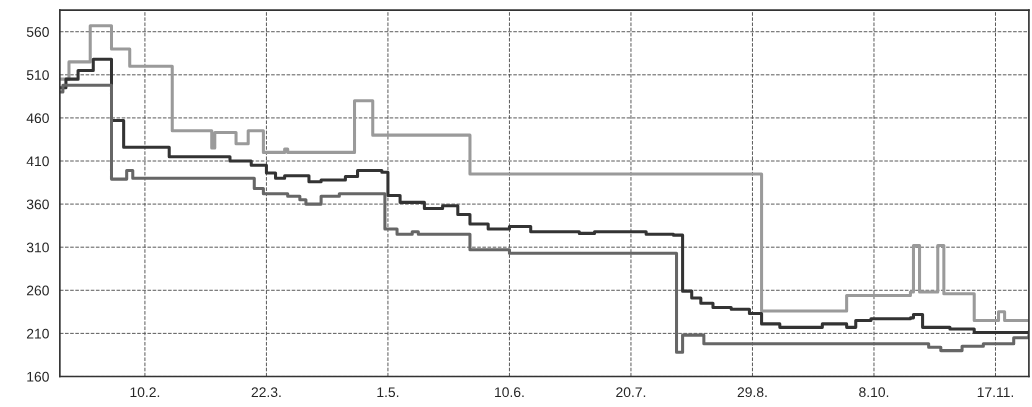 This screenshot has height=407, width=1032. What do you see at coordinates (37, 290) in the screenshot?
I see `y-tick-label: 260` at bounding box center [37, 290].